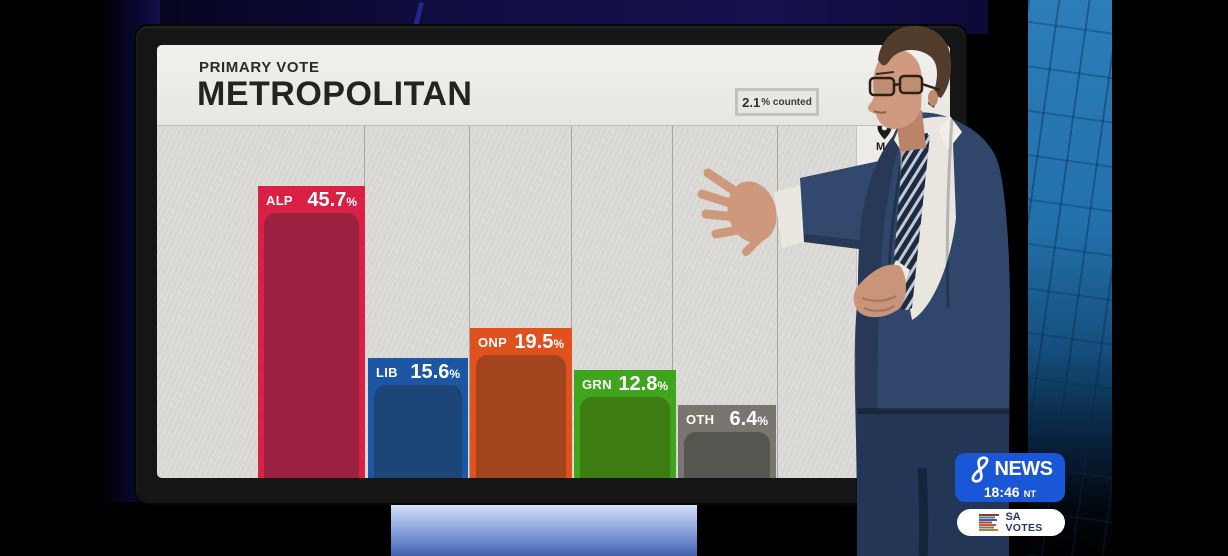  Describe the element at coordinates (1024, 527) in the screenshot. I see `sa-votes-line2: VOTES` at that location.